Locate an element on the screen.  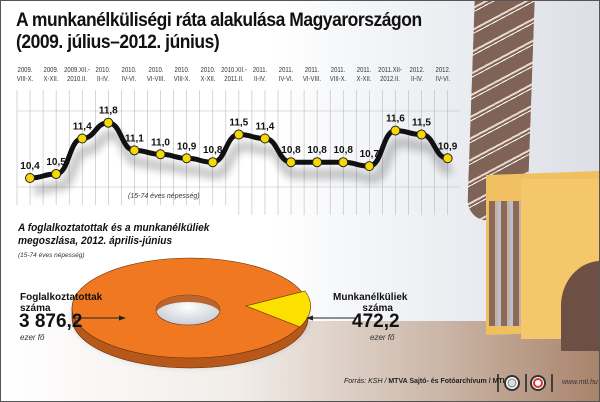
x-axis-label: 2009. X-XII. is located at coordinates (51, 75).